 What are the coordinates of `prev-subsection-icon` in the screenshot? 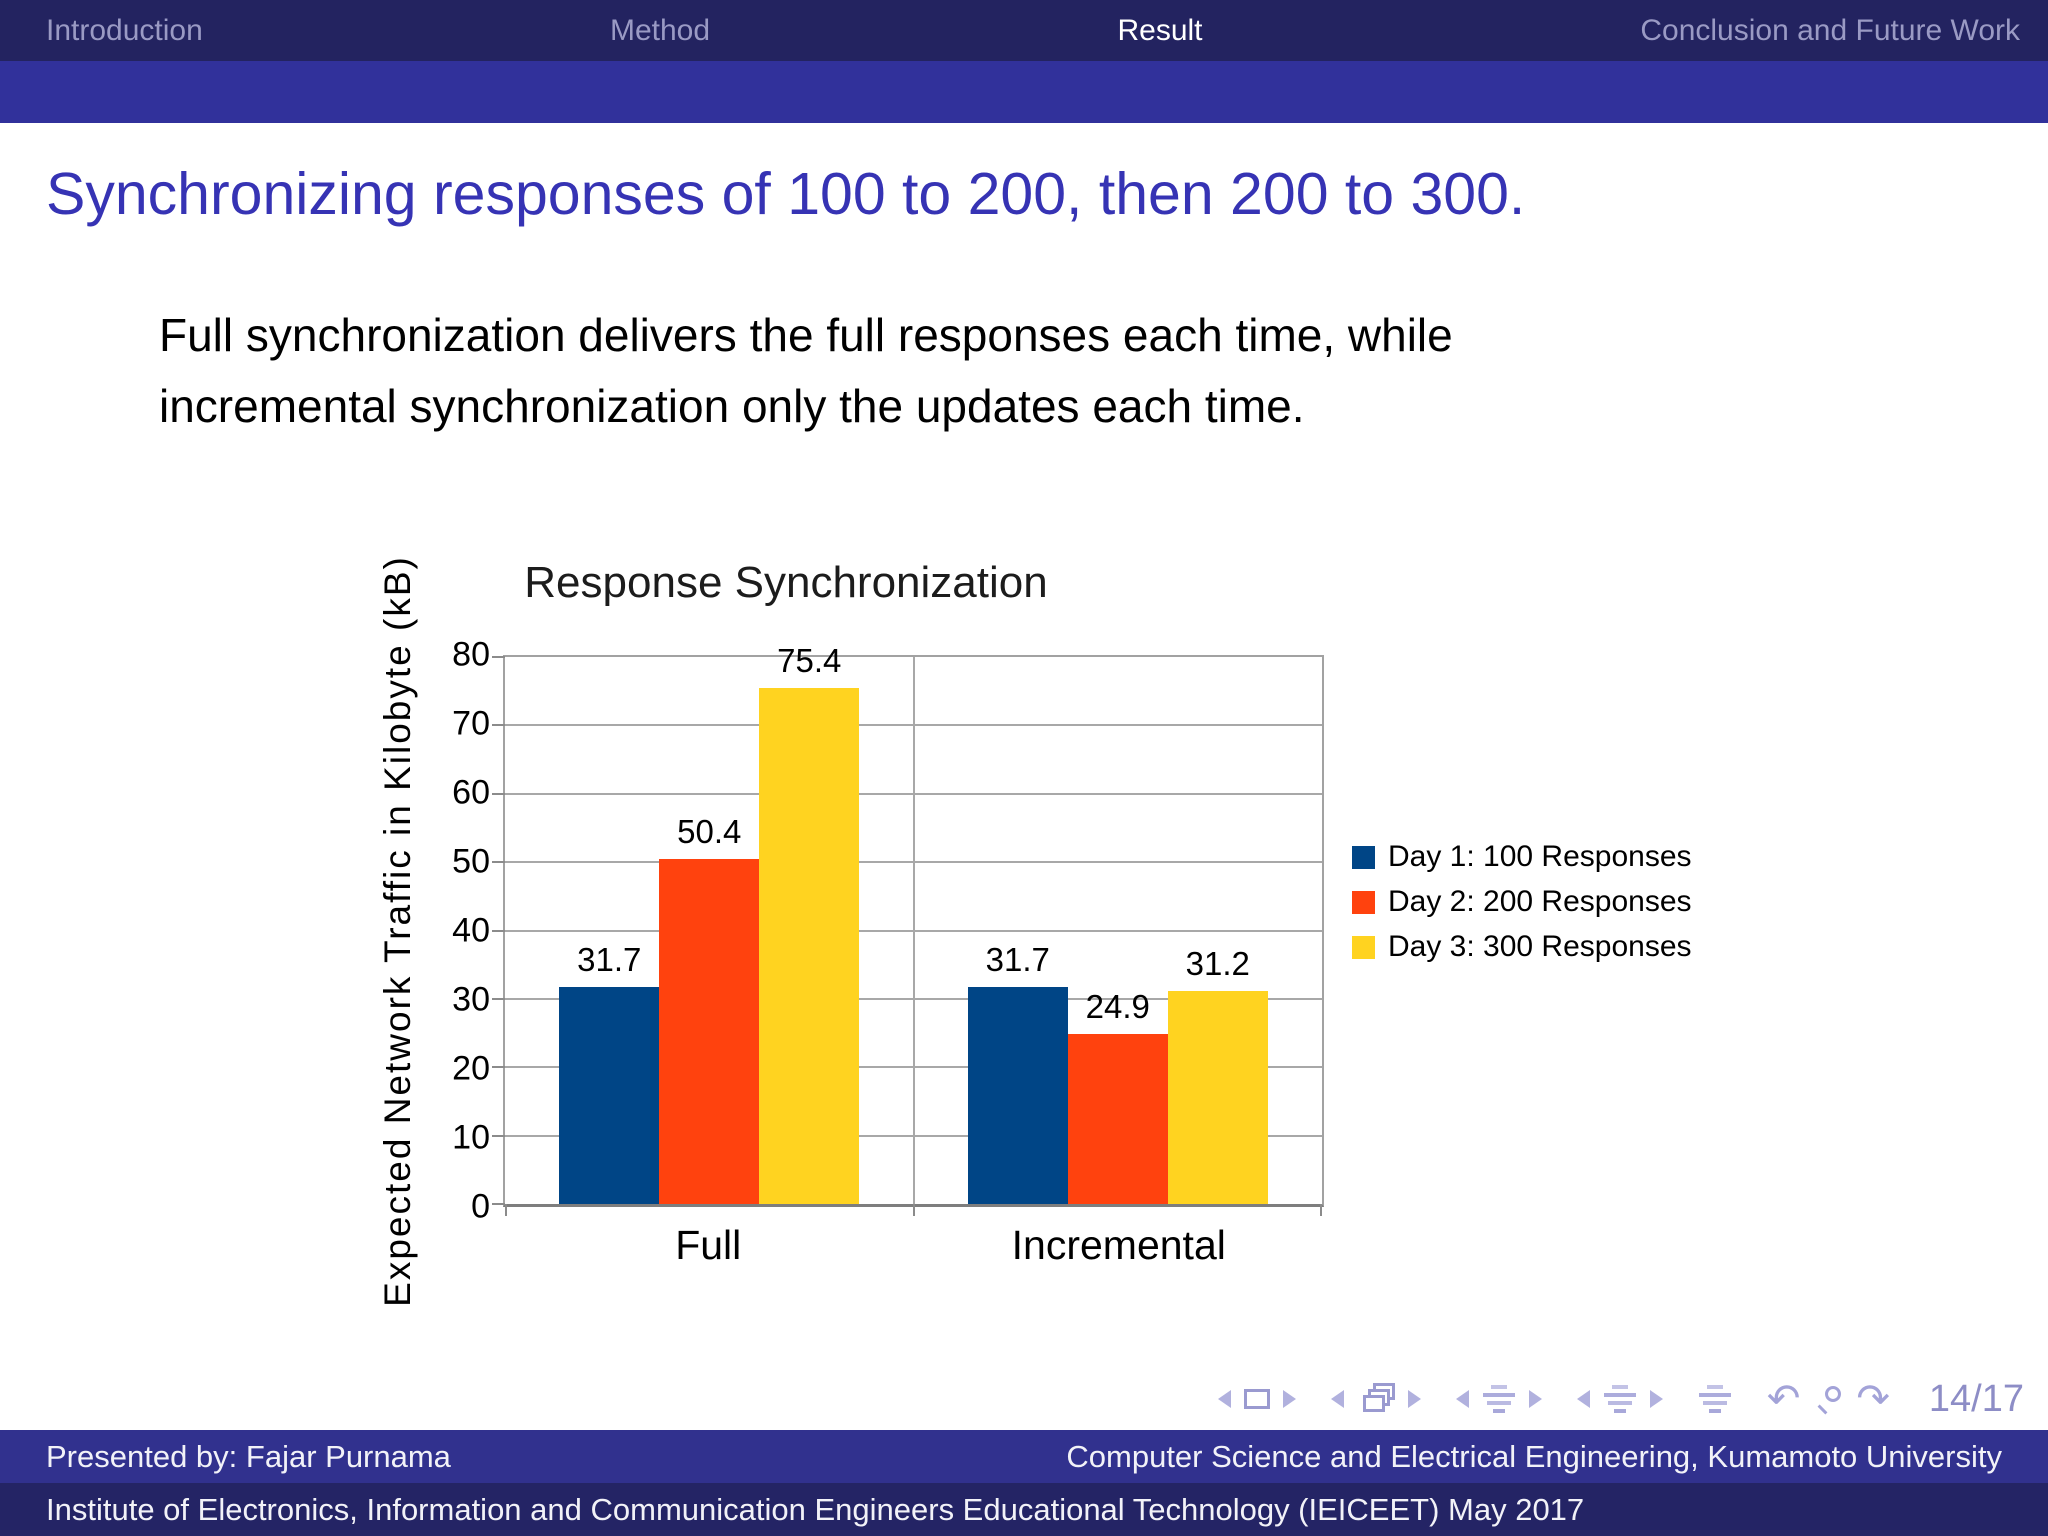 It's located at (1583, 1399).